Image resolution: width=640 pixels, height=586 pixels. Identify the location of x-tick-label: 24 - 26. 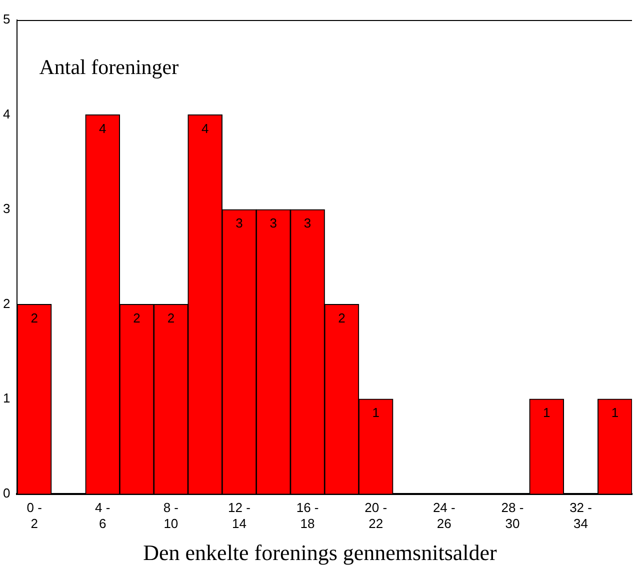
(444, 515).